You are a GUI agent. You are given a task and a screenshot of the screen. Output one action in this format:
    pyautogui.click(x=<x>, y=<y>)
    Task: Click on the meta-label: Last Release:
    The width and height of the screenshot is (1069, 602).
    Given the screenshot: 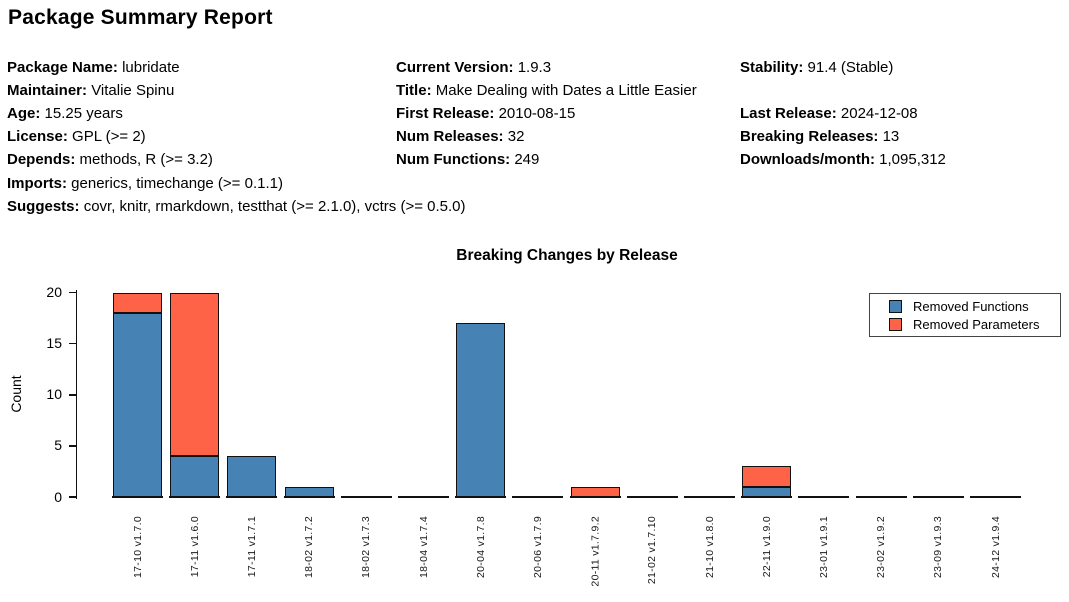 What is the action you would take?
    pyautogui.click(x=788, y=114)
    